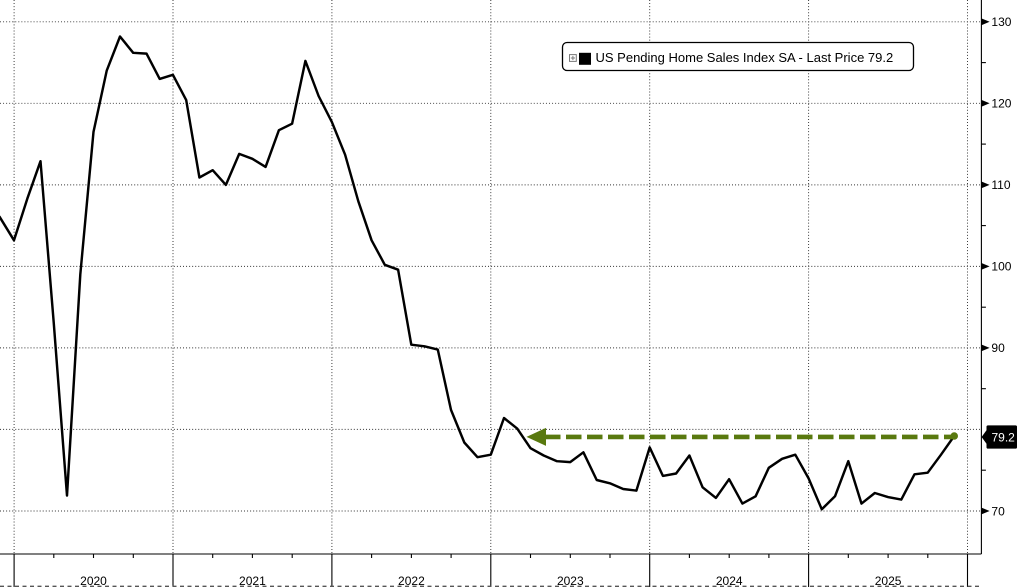  What do you see at coordinates (888, 580) in the screenshot?
I see `svg-text: 2025` at bounding box center [888, 580].